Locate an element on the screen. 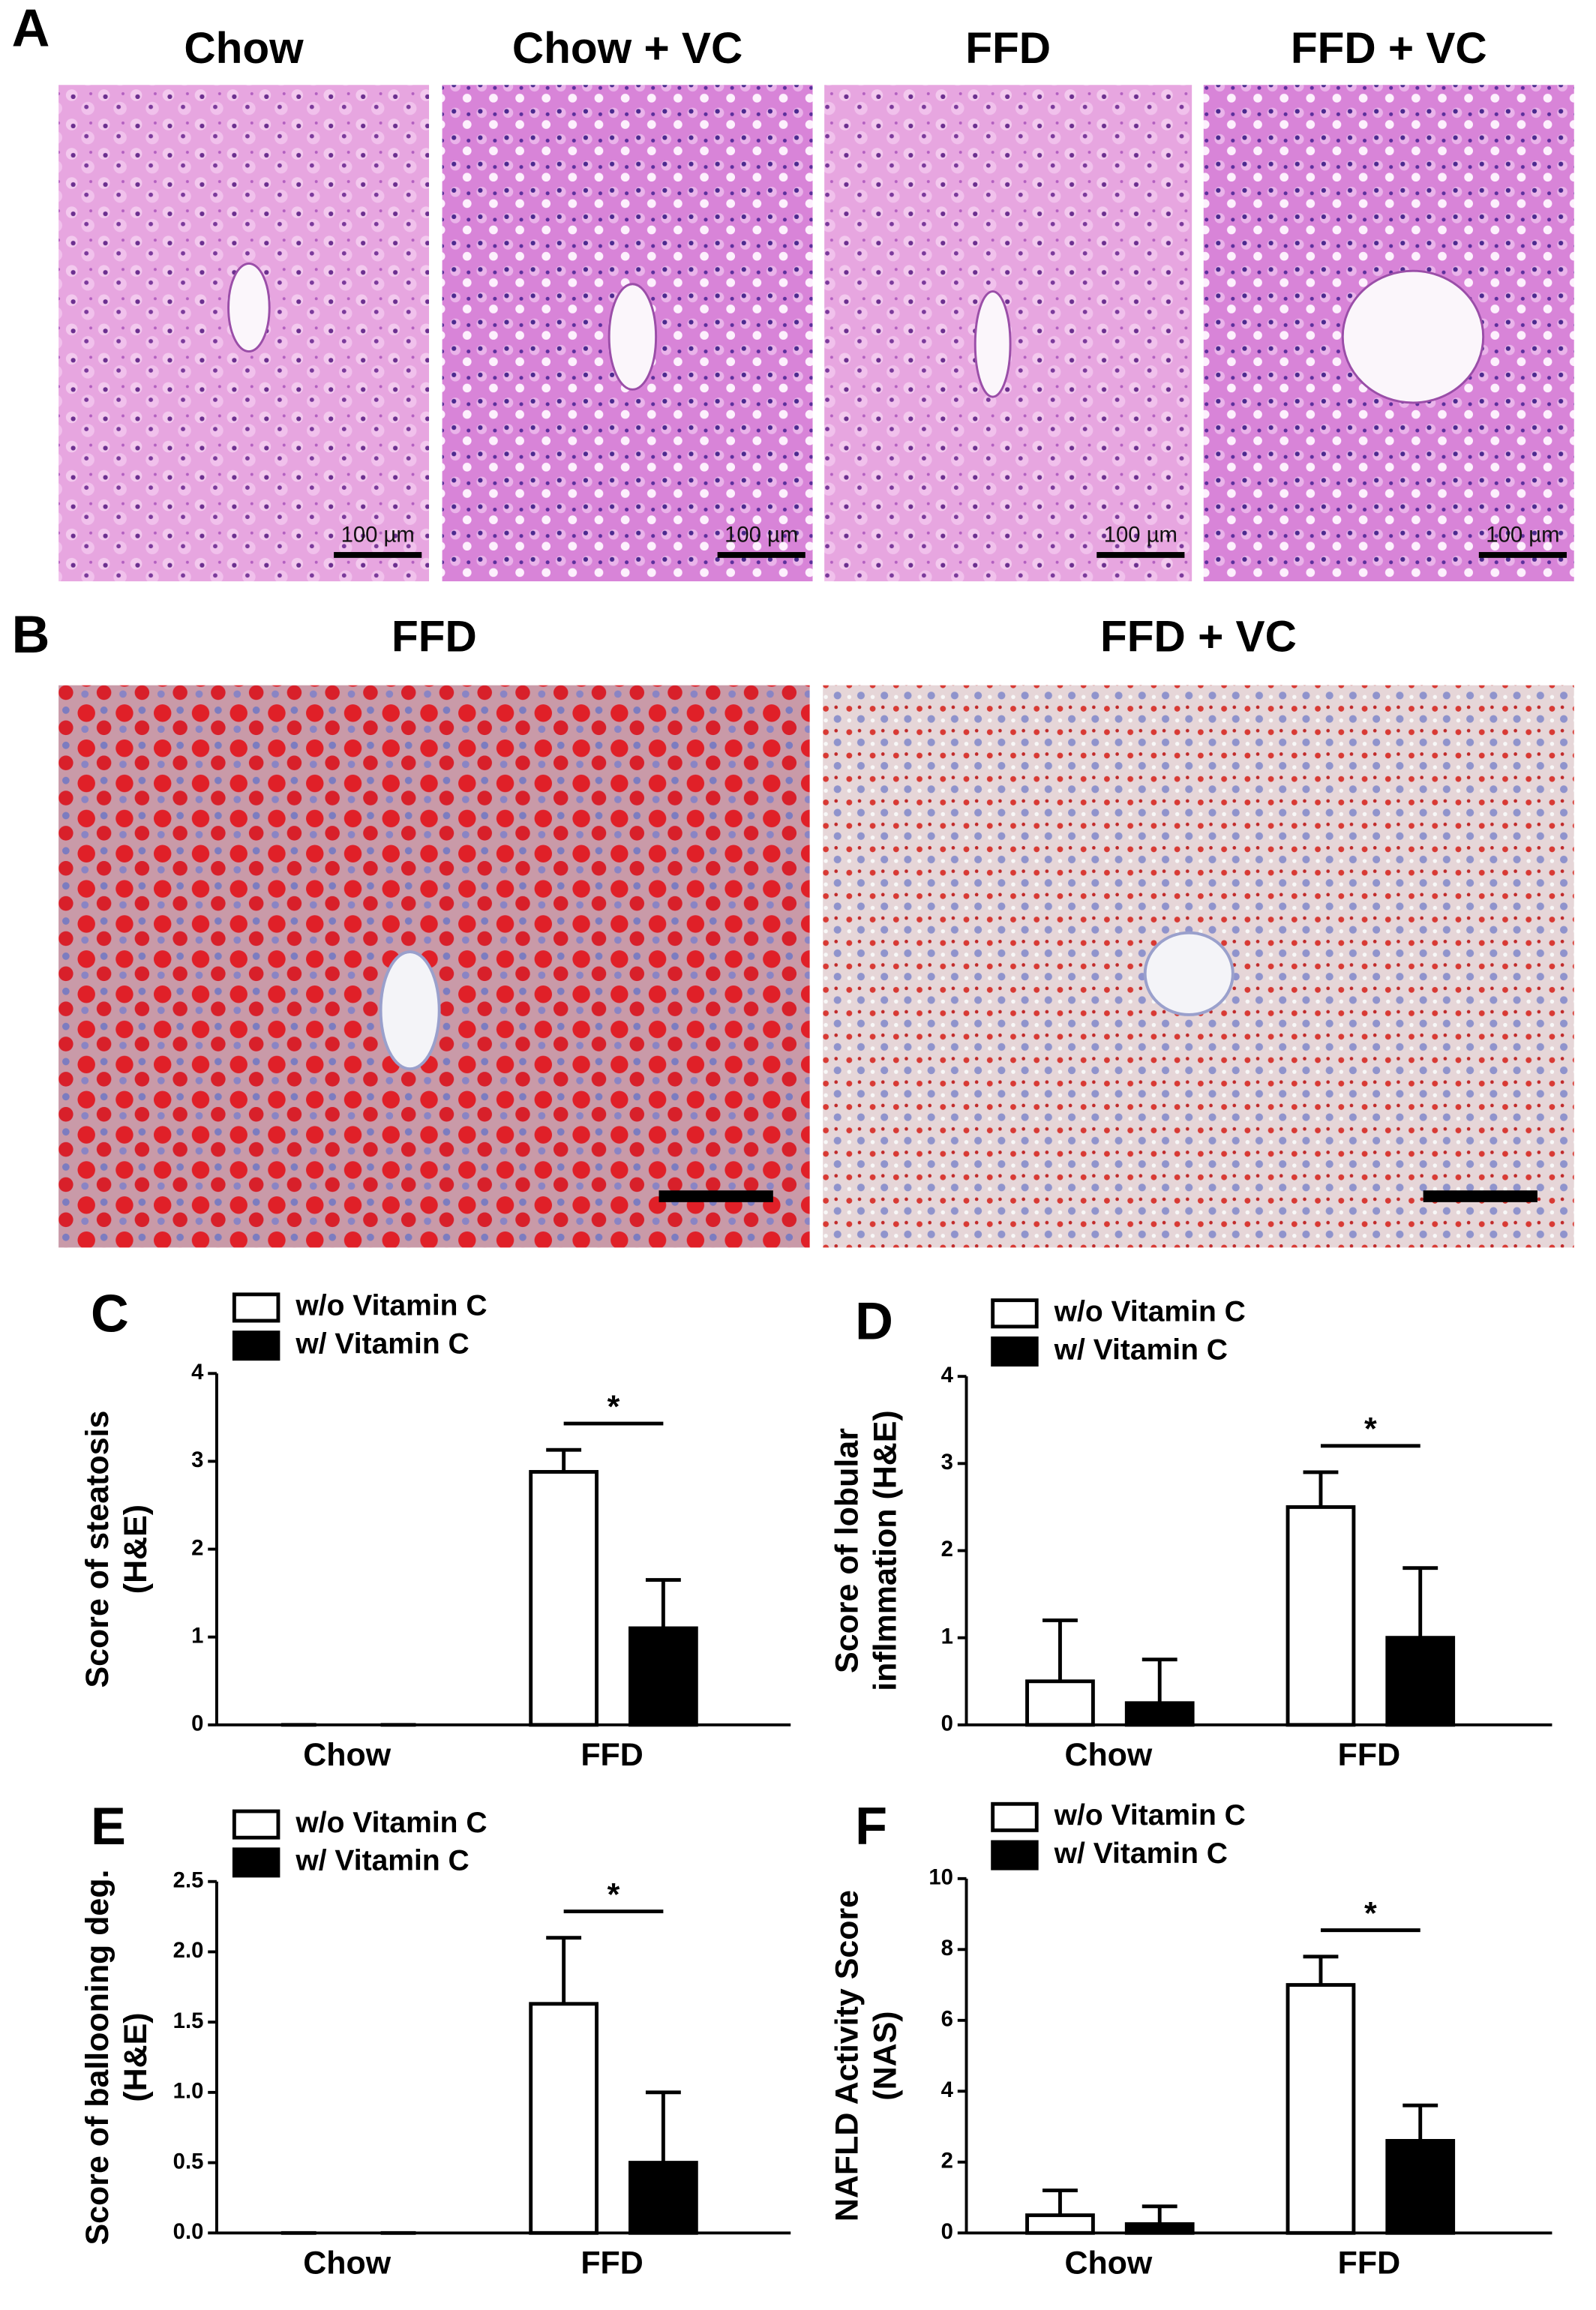  y-tick-label: 0.0 is located at coordinates (188, 2231).